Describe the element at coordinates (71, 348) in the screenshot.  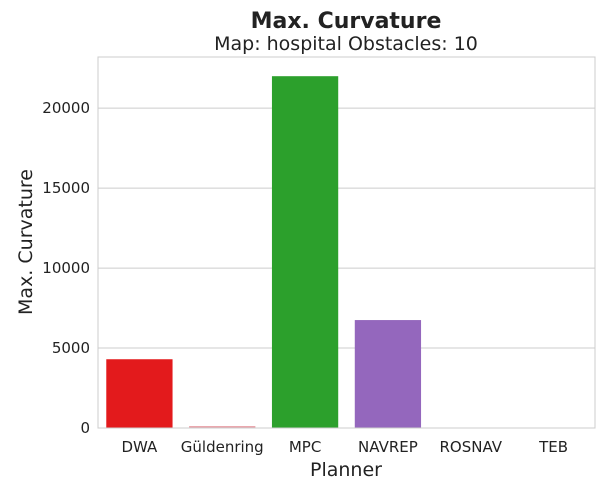
I see `y-tick-label: 5000` at that location.